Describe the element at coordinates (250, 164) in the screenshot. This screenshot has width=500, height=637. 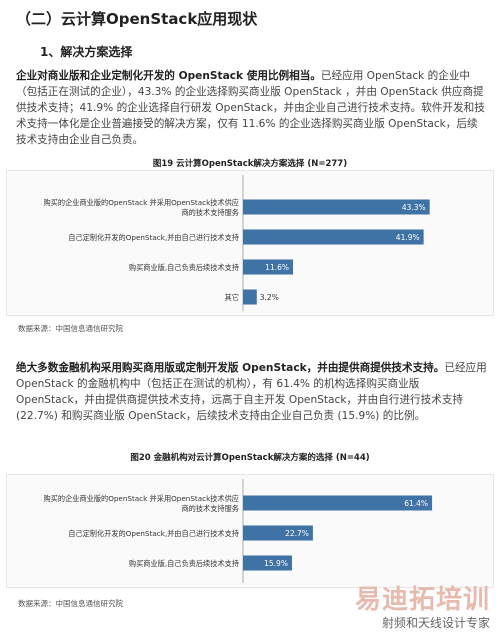
I see `figure-19-title: 图19 云计算OpenStack解决方案选择 (N=277)` at that location.